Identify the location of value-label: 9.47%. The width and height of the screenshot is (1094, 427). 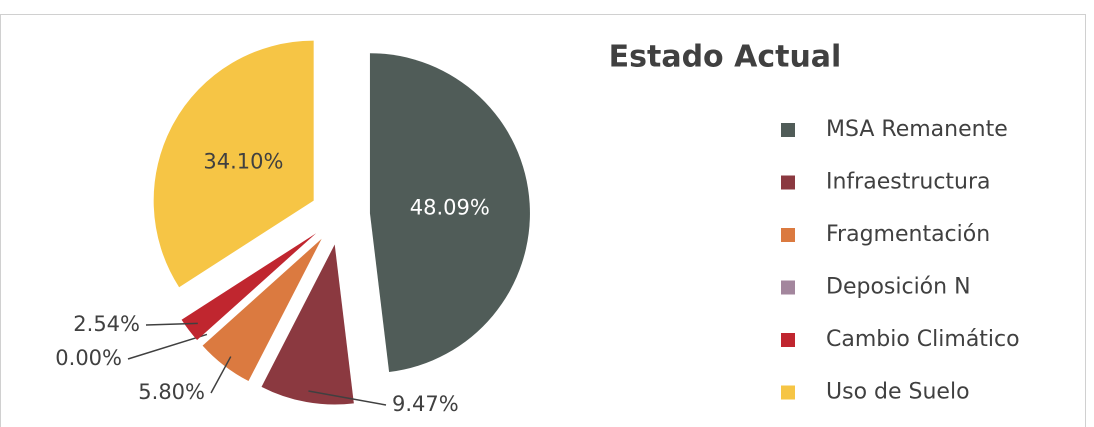
(425, 404).